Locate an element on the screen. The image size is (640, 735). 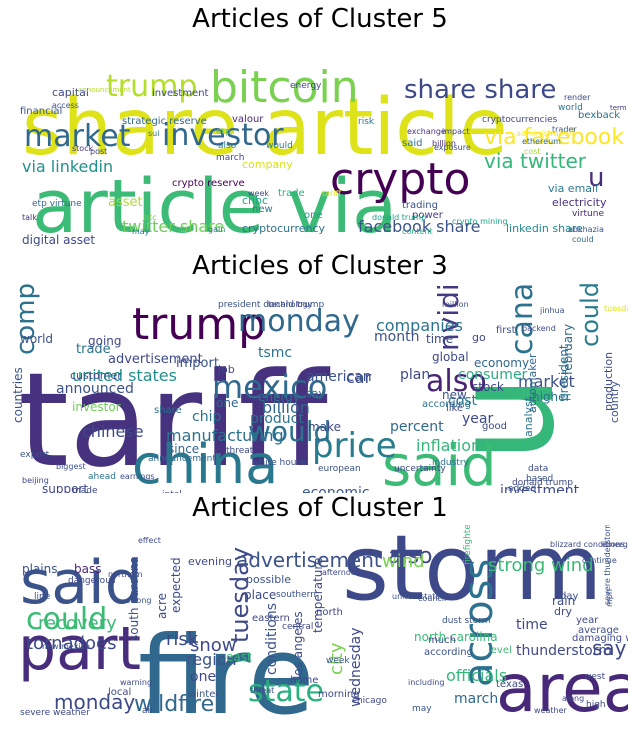
wordcloud-word: risk is located at coordinates (182, 639).